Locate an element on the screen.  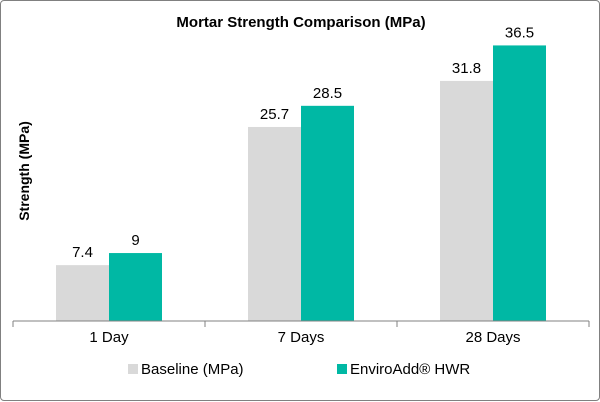
x-tick-label-28-days: 28 Days is located at coordinates (492, 337).